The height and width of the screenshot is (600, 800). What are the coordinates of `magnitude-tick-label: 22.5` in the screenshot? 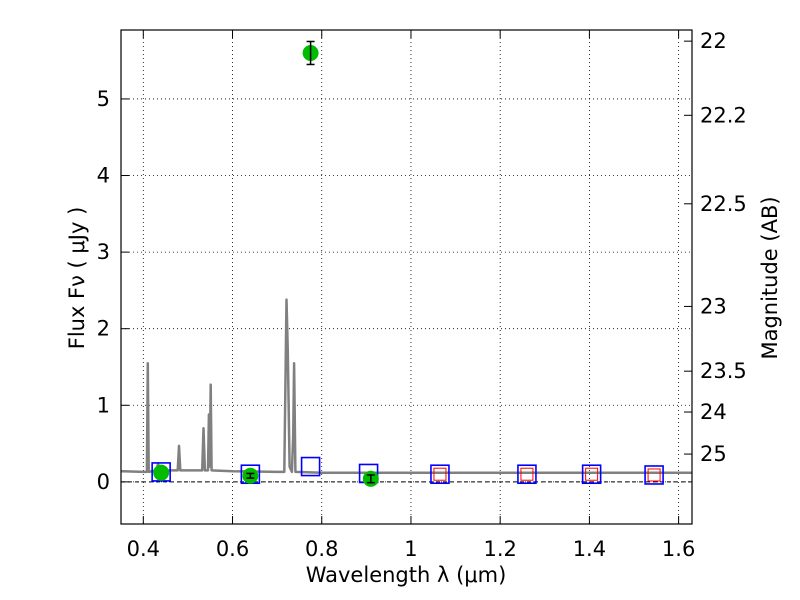 It's located at (723, 204).